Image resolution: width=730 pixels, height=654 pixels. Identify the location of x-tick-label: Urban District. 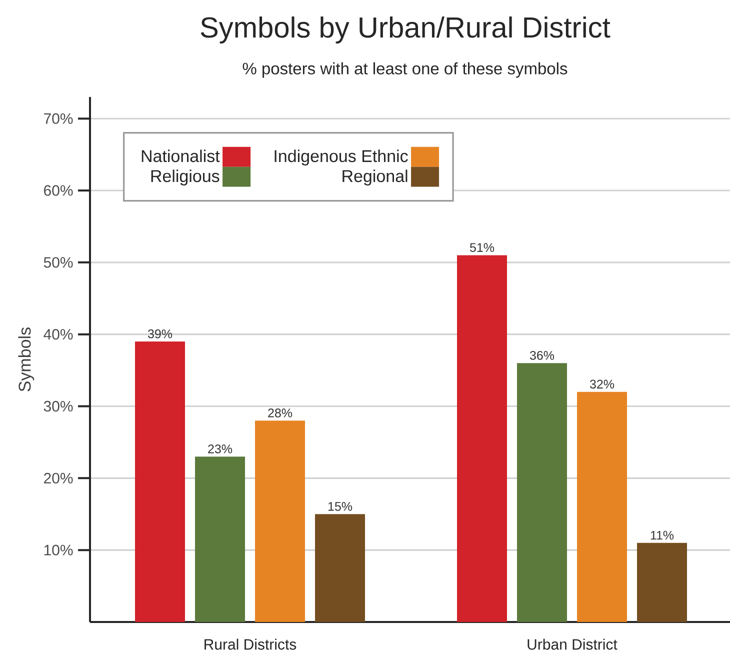
(573, 644).